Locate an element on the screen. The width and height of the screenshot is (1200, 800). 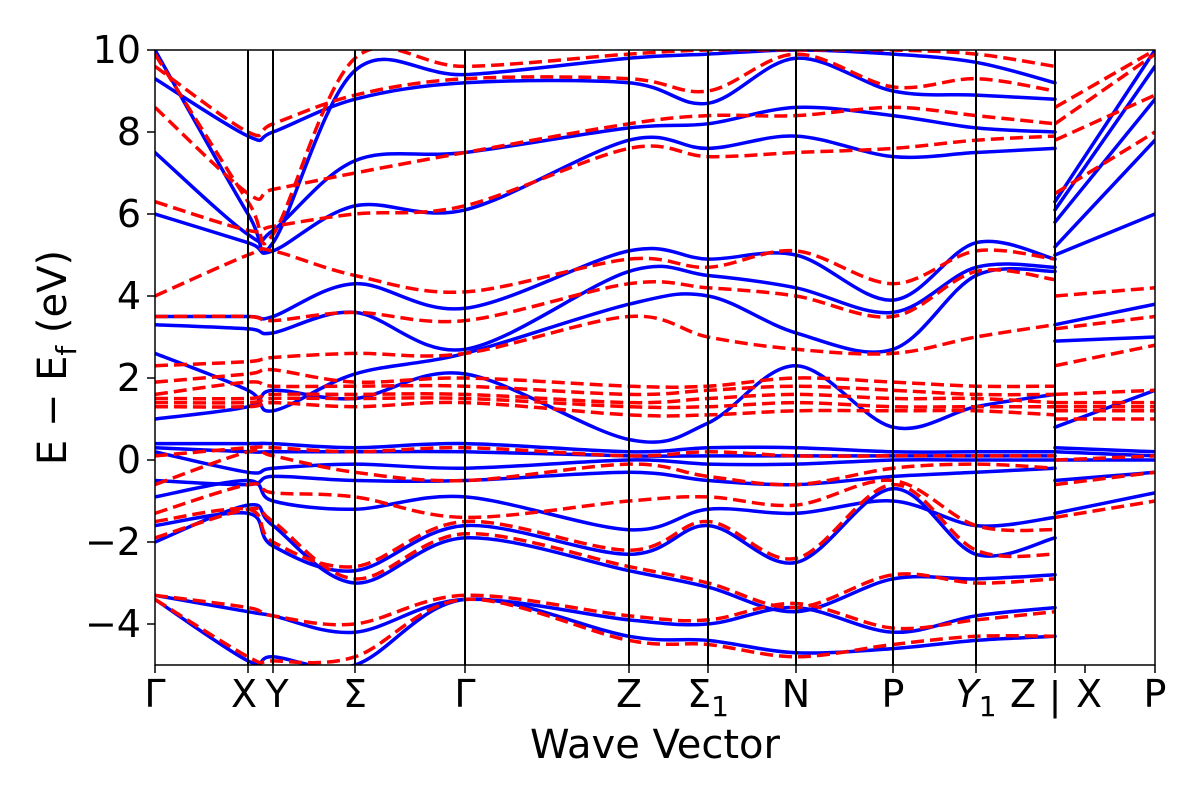
x-axis: Γ X Y Σ Γ Z Σ1 N P Y1 Z | X P is located at coordinates (655, 694).